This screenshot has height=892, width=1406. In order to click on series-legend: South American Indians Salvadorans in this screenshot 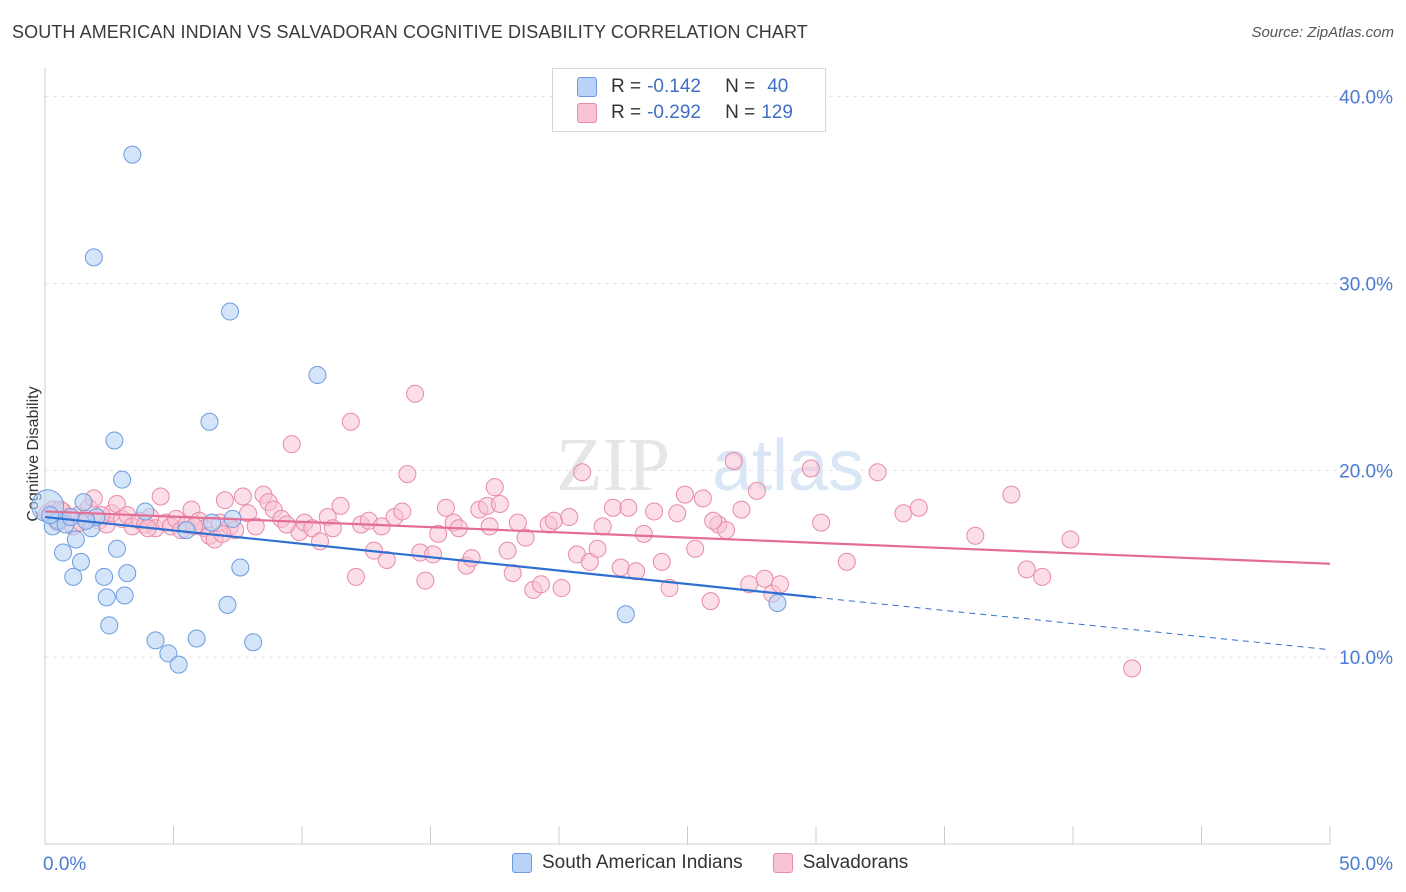, I will do `click(725, 863)`.